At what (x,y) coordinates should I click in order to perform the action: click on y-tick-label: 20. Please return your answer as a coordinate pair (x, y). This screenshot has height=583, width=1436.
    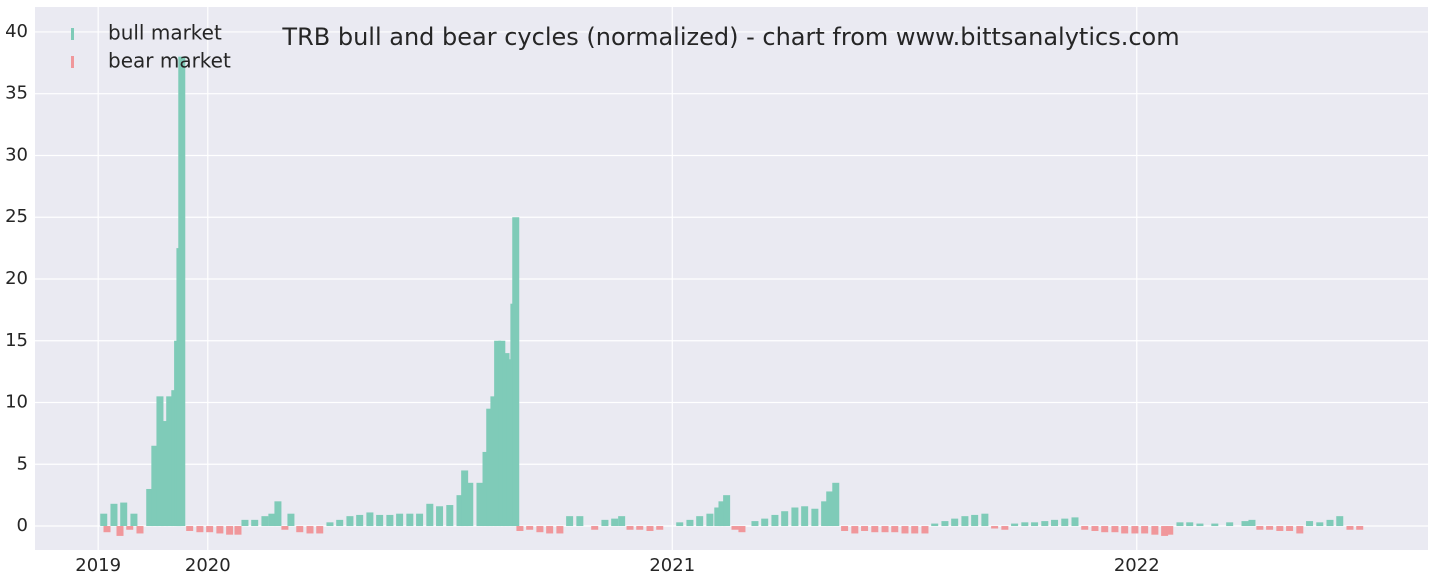
    Looking at the image, I should click on (16, 278).